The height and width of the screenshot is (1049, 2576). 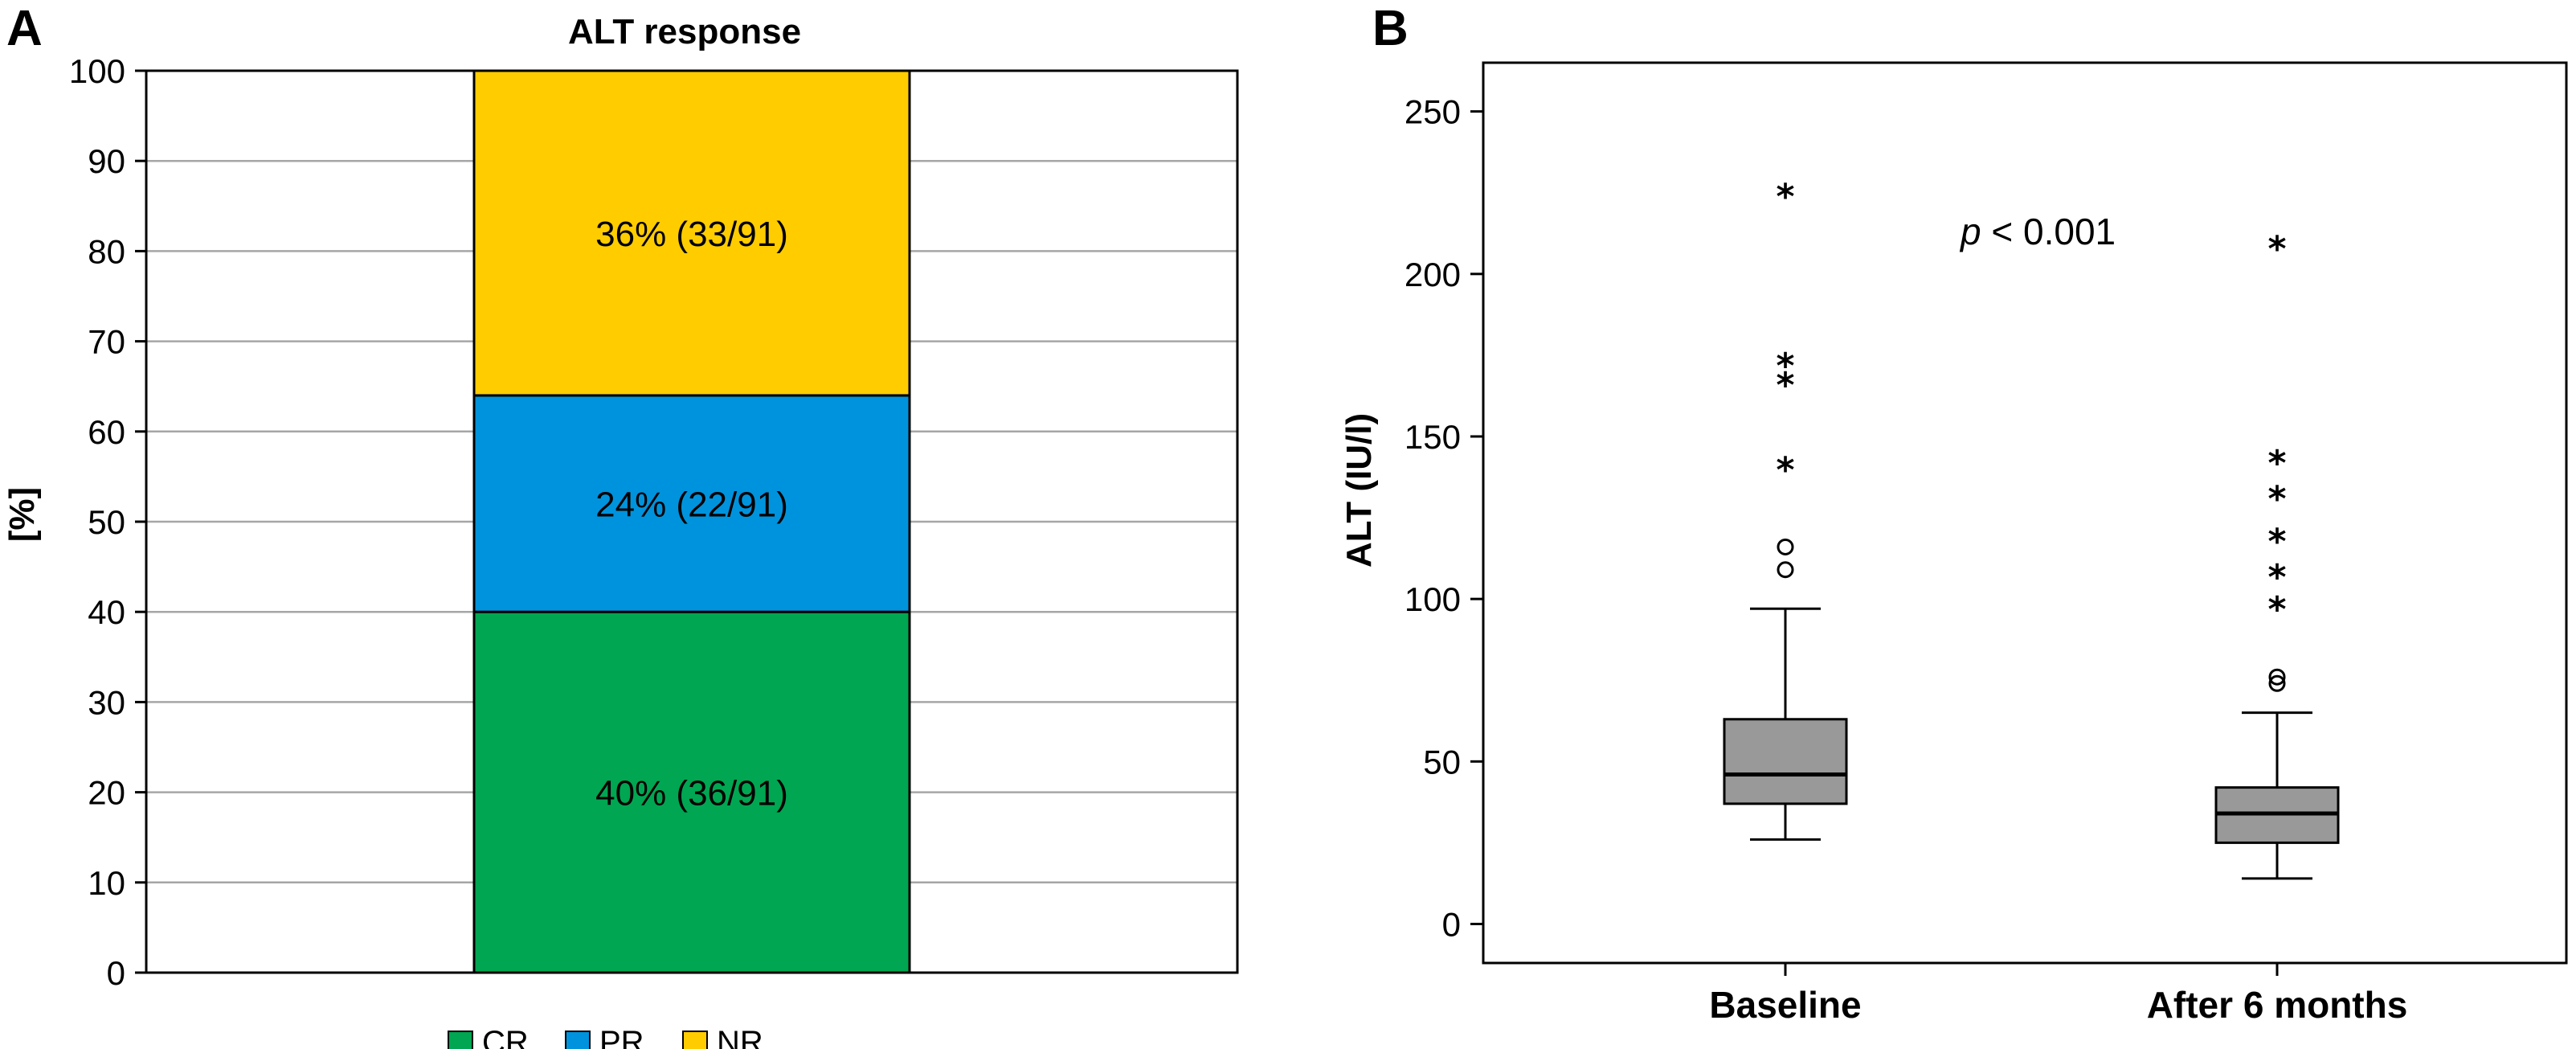 I want to click on panel-letter-b: B, so click(x=1390, y=29).